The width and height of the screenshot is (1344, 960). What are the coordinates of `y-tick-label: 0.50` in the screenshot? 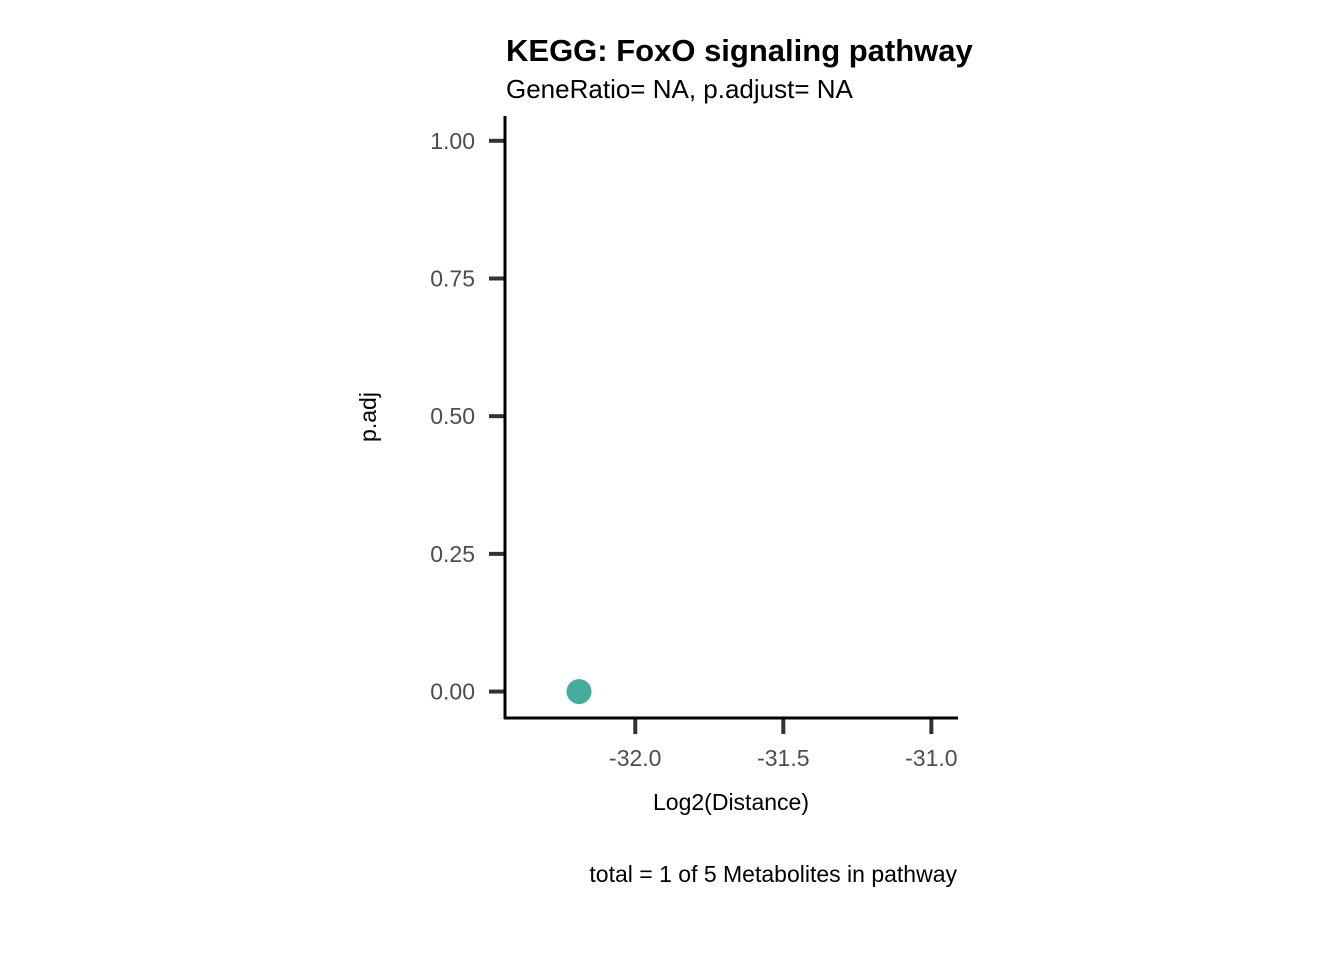 It's located at (452, 416).